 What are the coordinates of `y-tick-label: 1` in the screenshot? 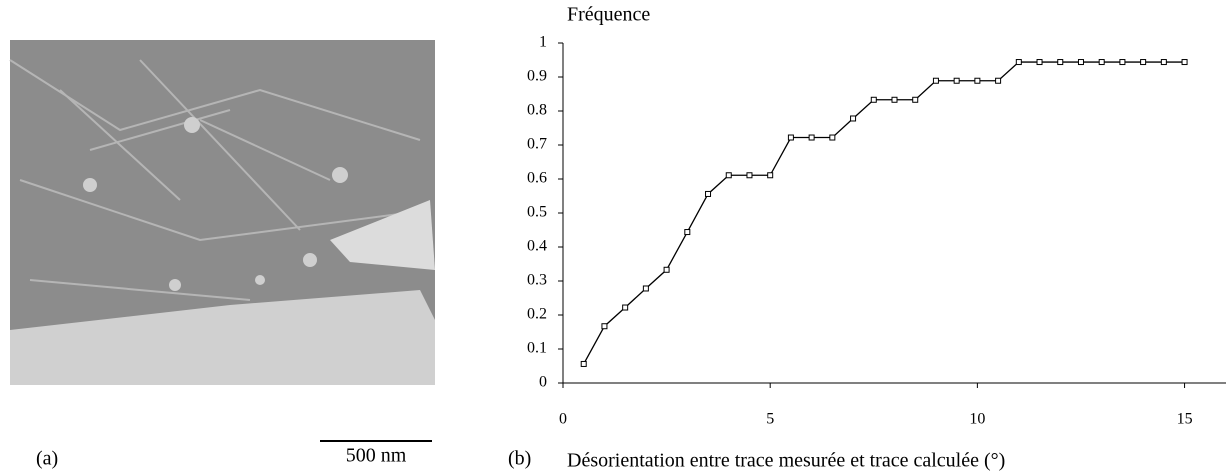 It's located at (543, 42).